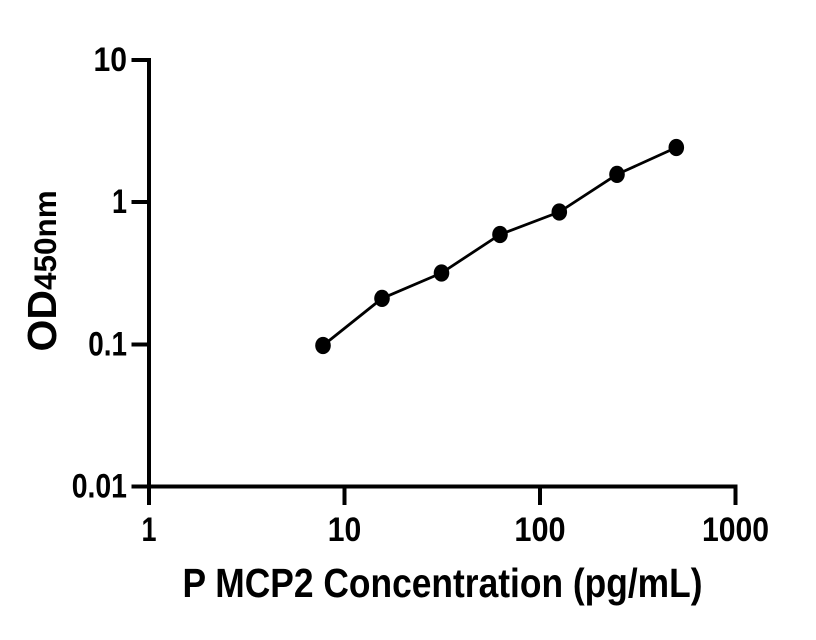 Image resolution: width=816 pixels, height=640 pixels. Describe the element at coordinates (99, 487) in the screenshot. I see `svg-text: 0.01` at that location.